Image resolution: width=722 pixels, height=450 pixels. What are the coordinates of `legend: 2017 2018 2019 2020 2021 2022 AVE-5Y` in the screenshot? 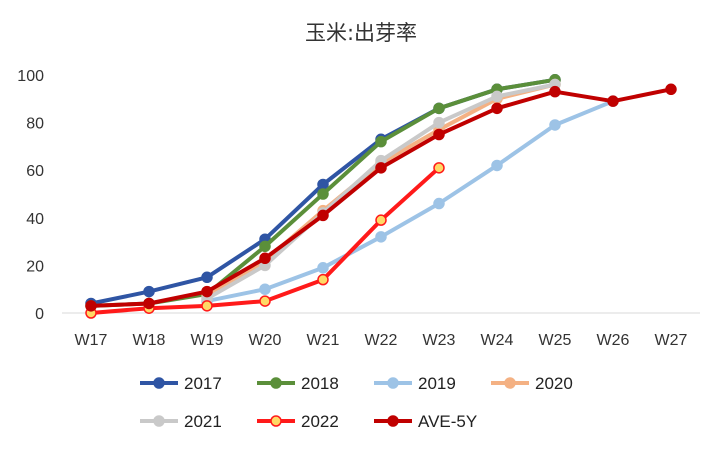 It's located at (356, 402).